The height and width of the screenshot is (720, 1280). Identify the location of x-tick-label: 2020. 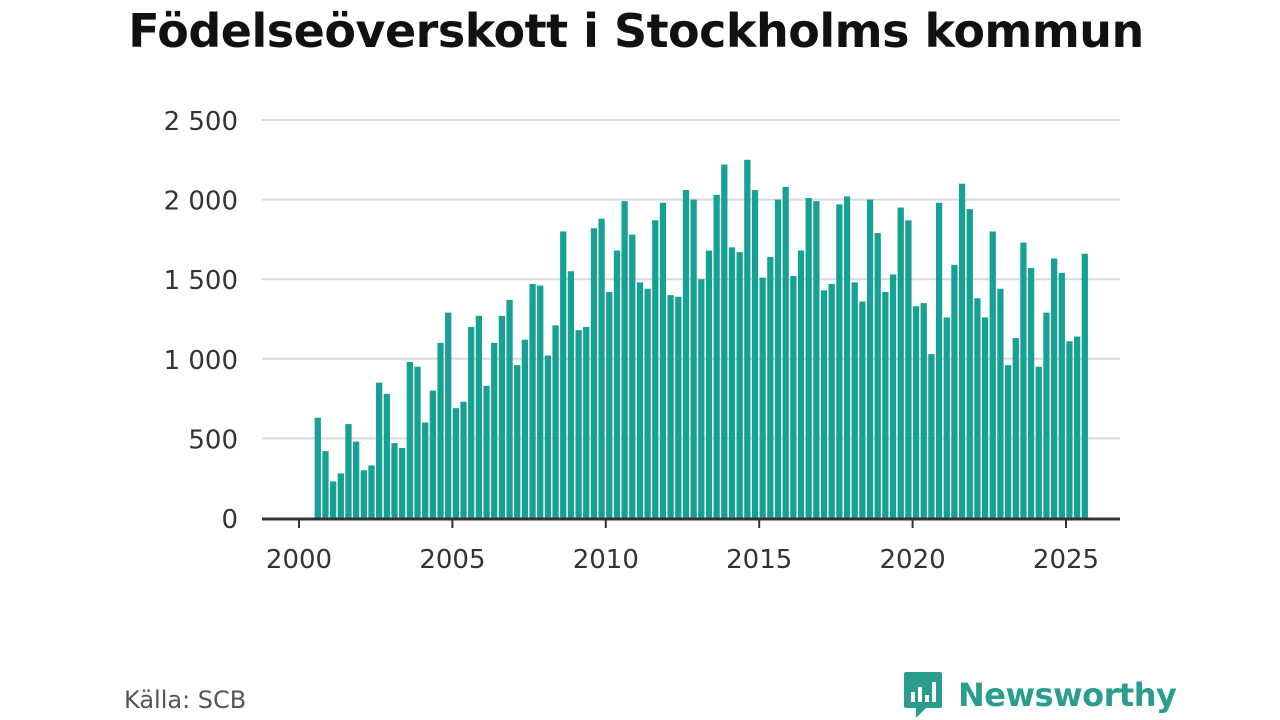
(913, 560).